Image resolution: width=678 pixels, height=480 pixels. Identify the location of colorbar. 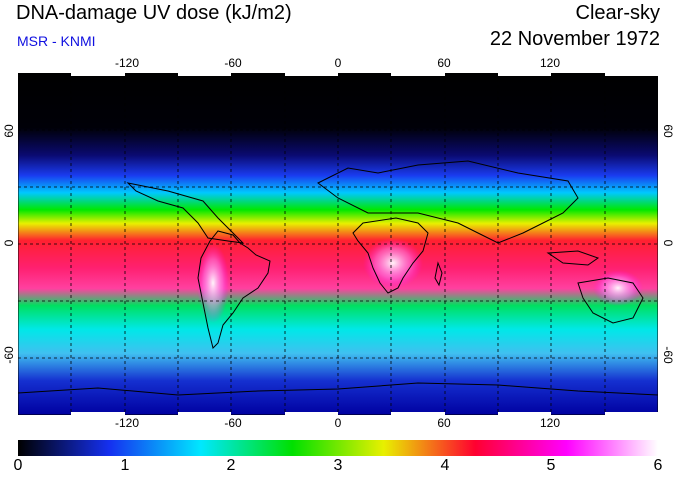
(338, 448).